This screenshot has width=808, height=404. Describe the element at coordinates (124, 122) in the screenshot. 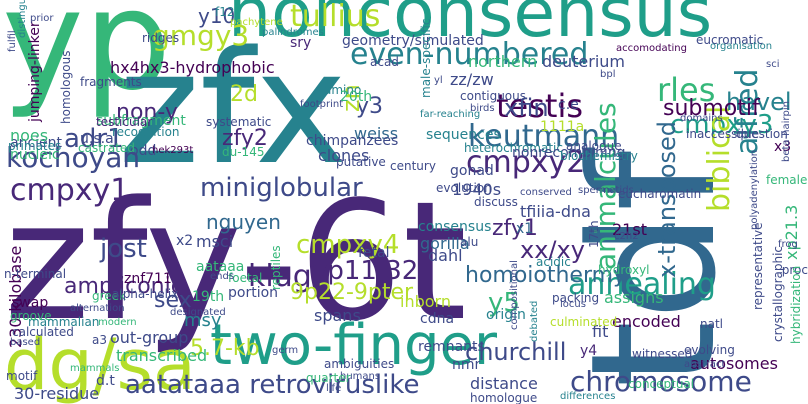

I see `word-testicular: testicular` at that location.